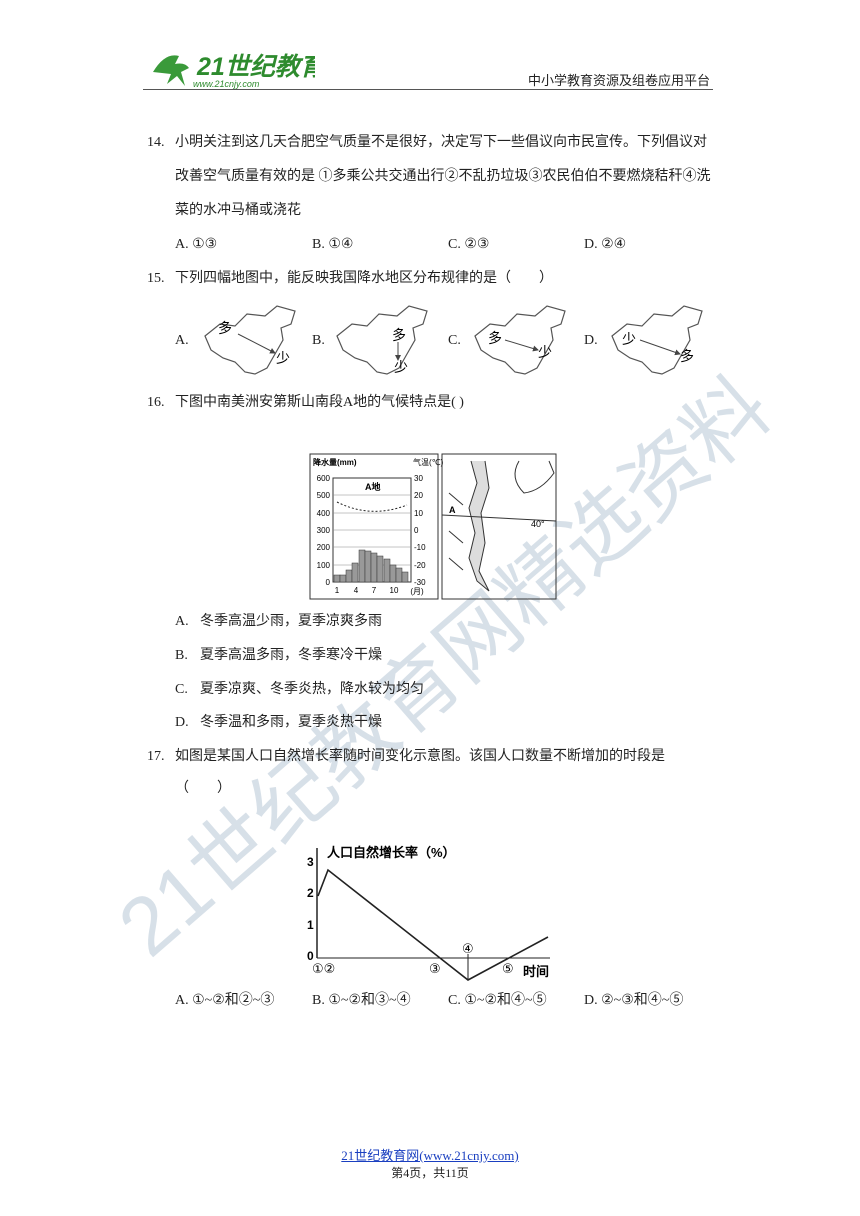 The width and height of the screenshot is (860, 1216). Describe the element at coordinates (156, 278) in the screenshot. I see `q-number: 15.` at that location.